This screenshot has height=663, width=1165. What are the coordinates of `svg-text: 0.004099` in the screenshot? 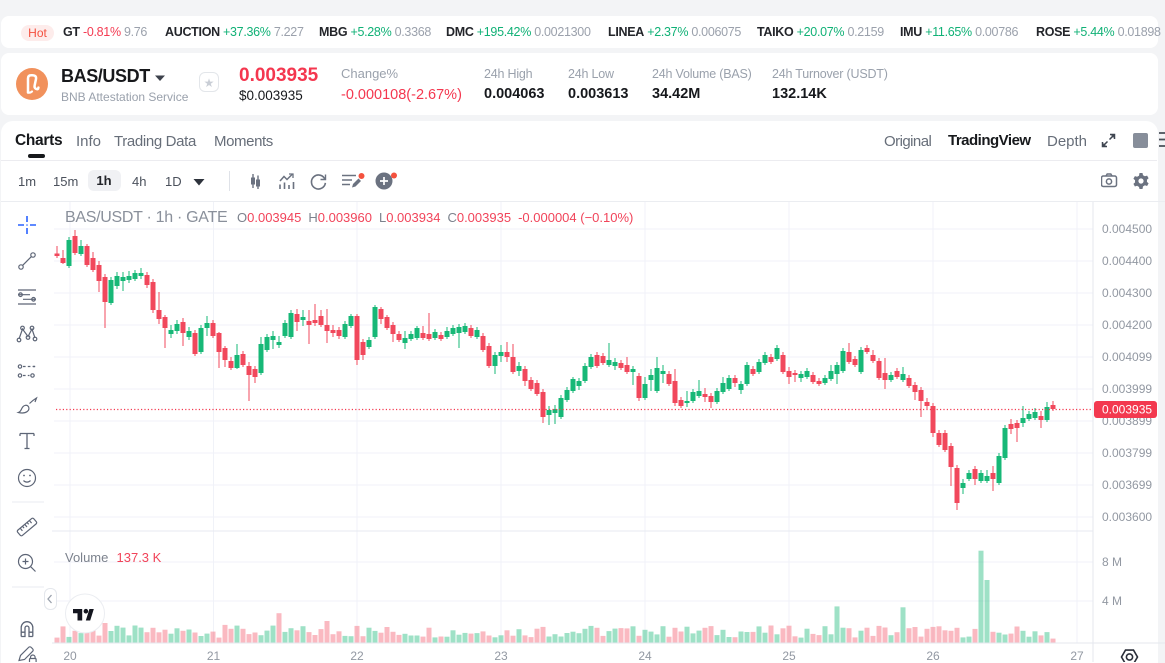 It's located at (1127, 357).